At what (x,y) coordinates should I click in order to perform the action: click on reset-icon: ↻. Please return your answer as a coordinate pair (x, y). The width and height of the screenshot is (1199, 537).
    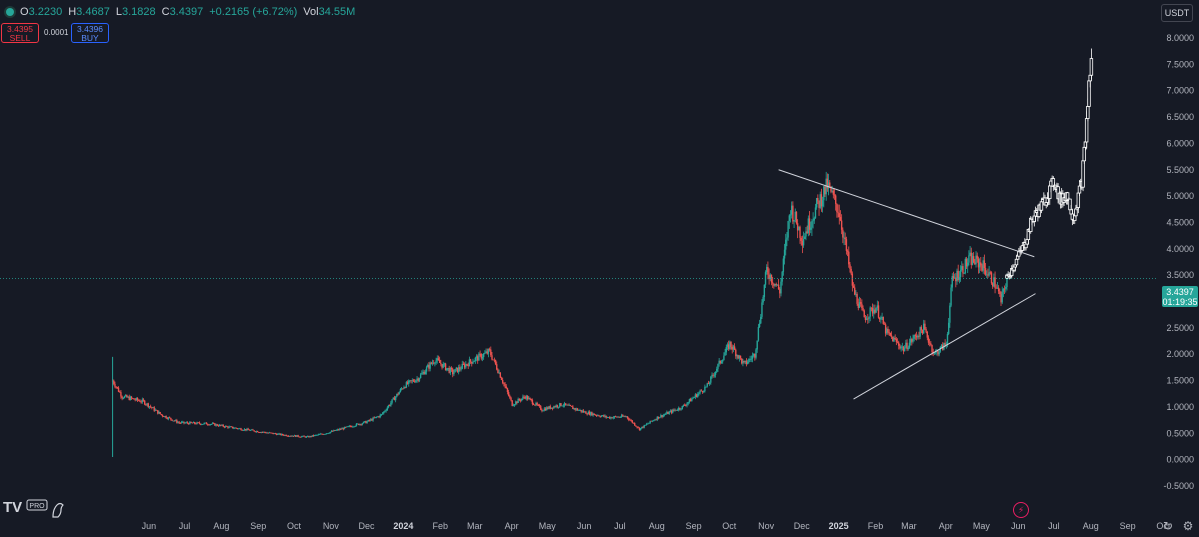
    Looking at the image, I should click on (1168, 526).